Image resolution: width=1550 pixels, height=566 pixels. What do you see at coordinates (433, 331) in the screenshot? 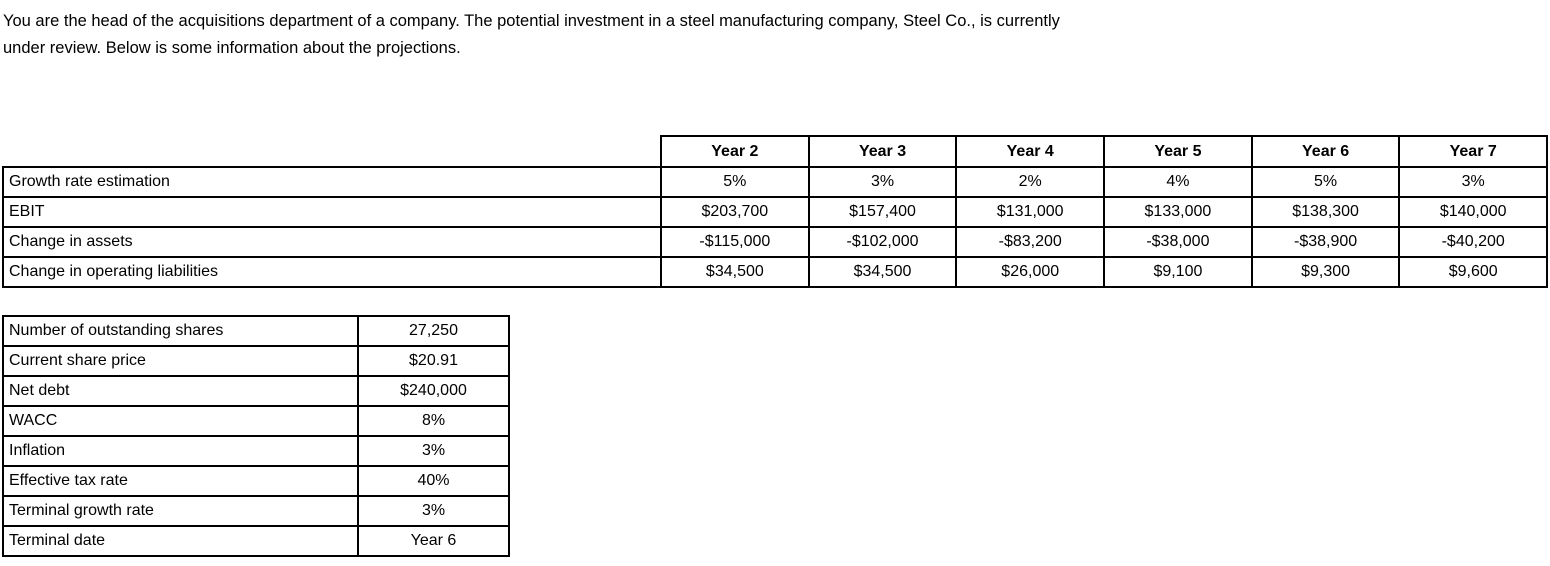
I see `outstanding-shares-value: 27,250` at bounding box center [433, 331].